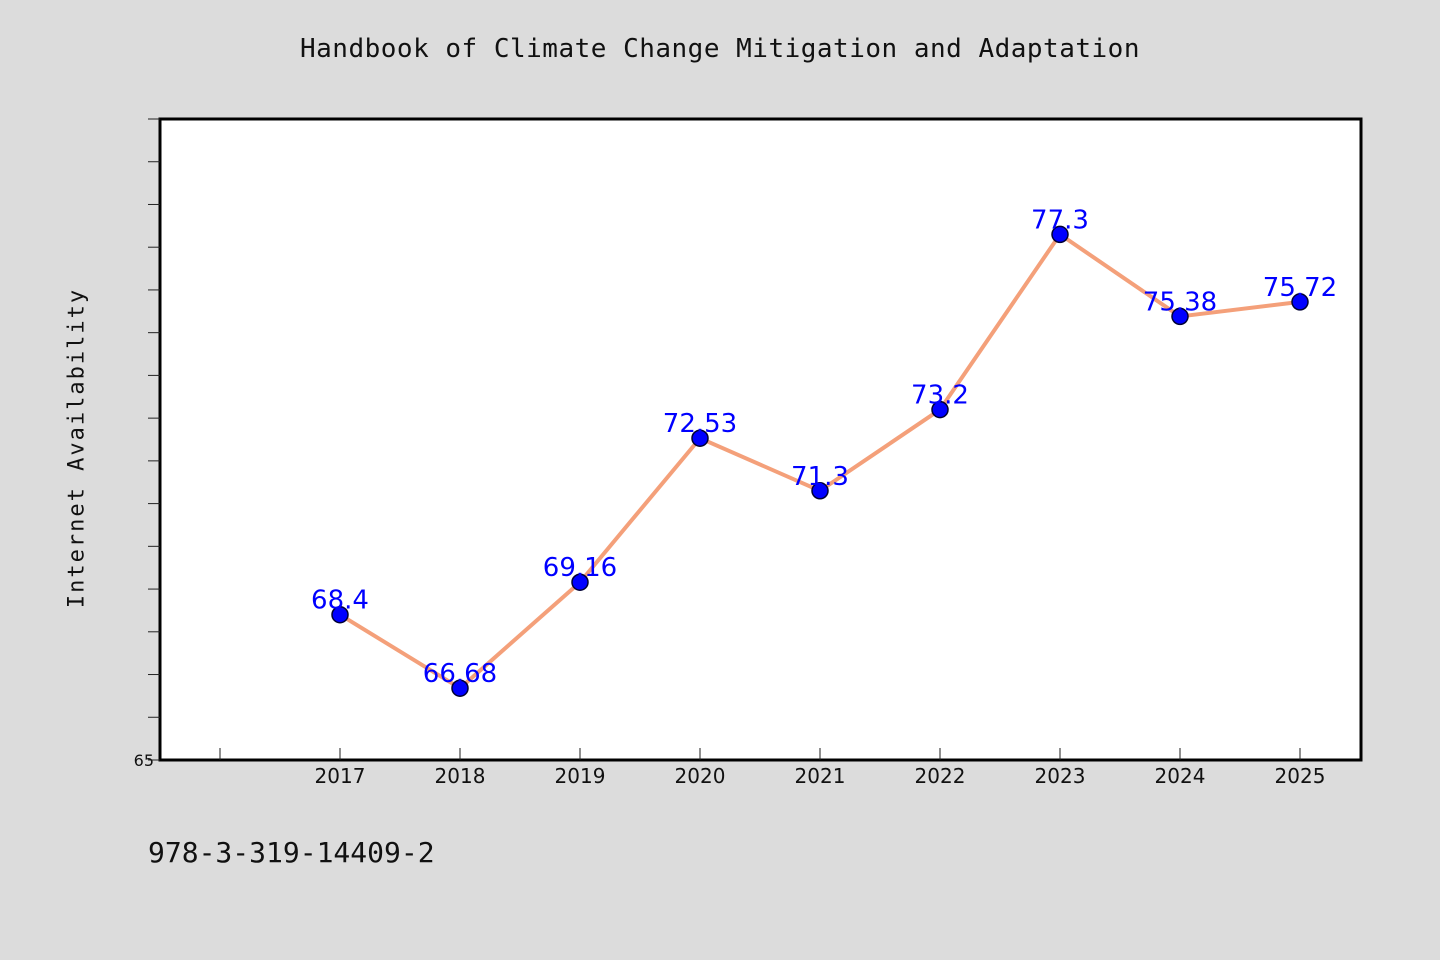 This screenshot has width=1440, height=960. Describe the element at coordinates (147, 444) in the screenshot. I see `y-axis-ticks: 65` at that location.